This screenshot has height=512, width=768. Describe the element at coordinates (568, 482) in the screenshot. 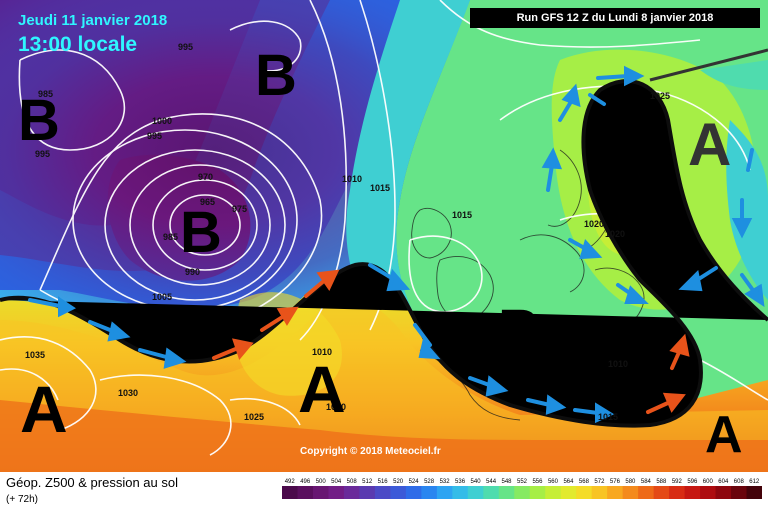

I see `legend-tick-label: 564` at that location.